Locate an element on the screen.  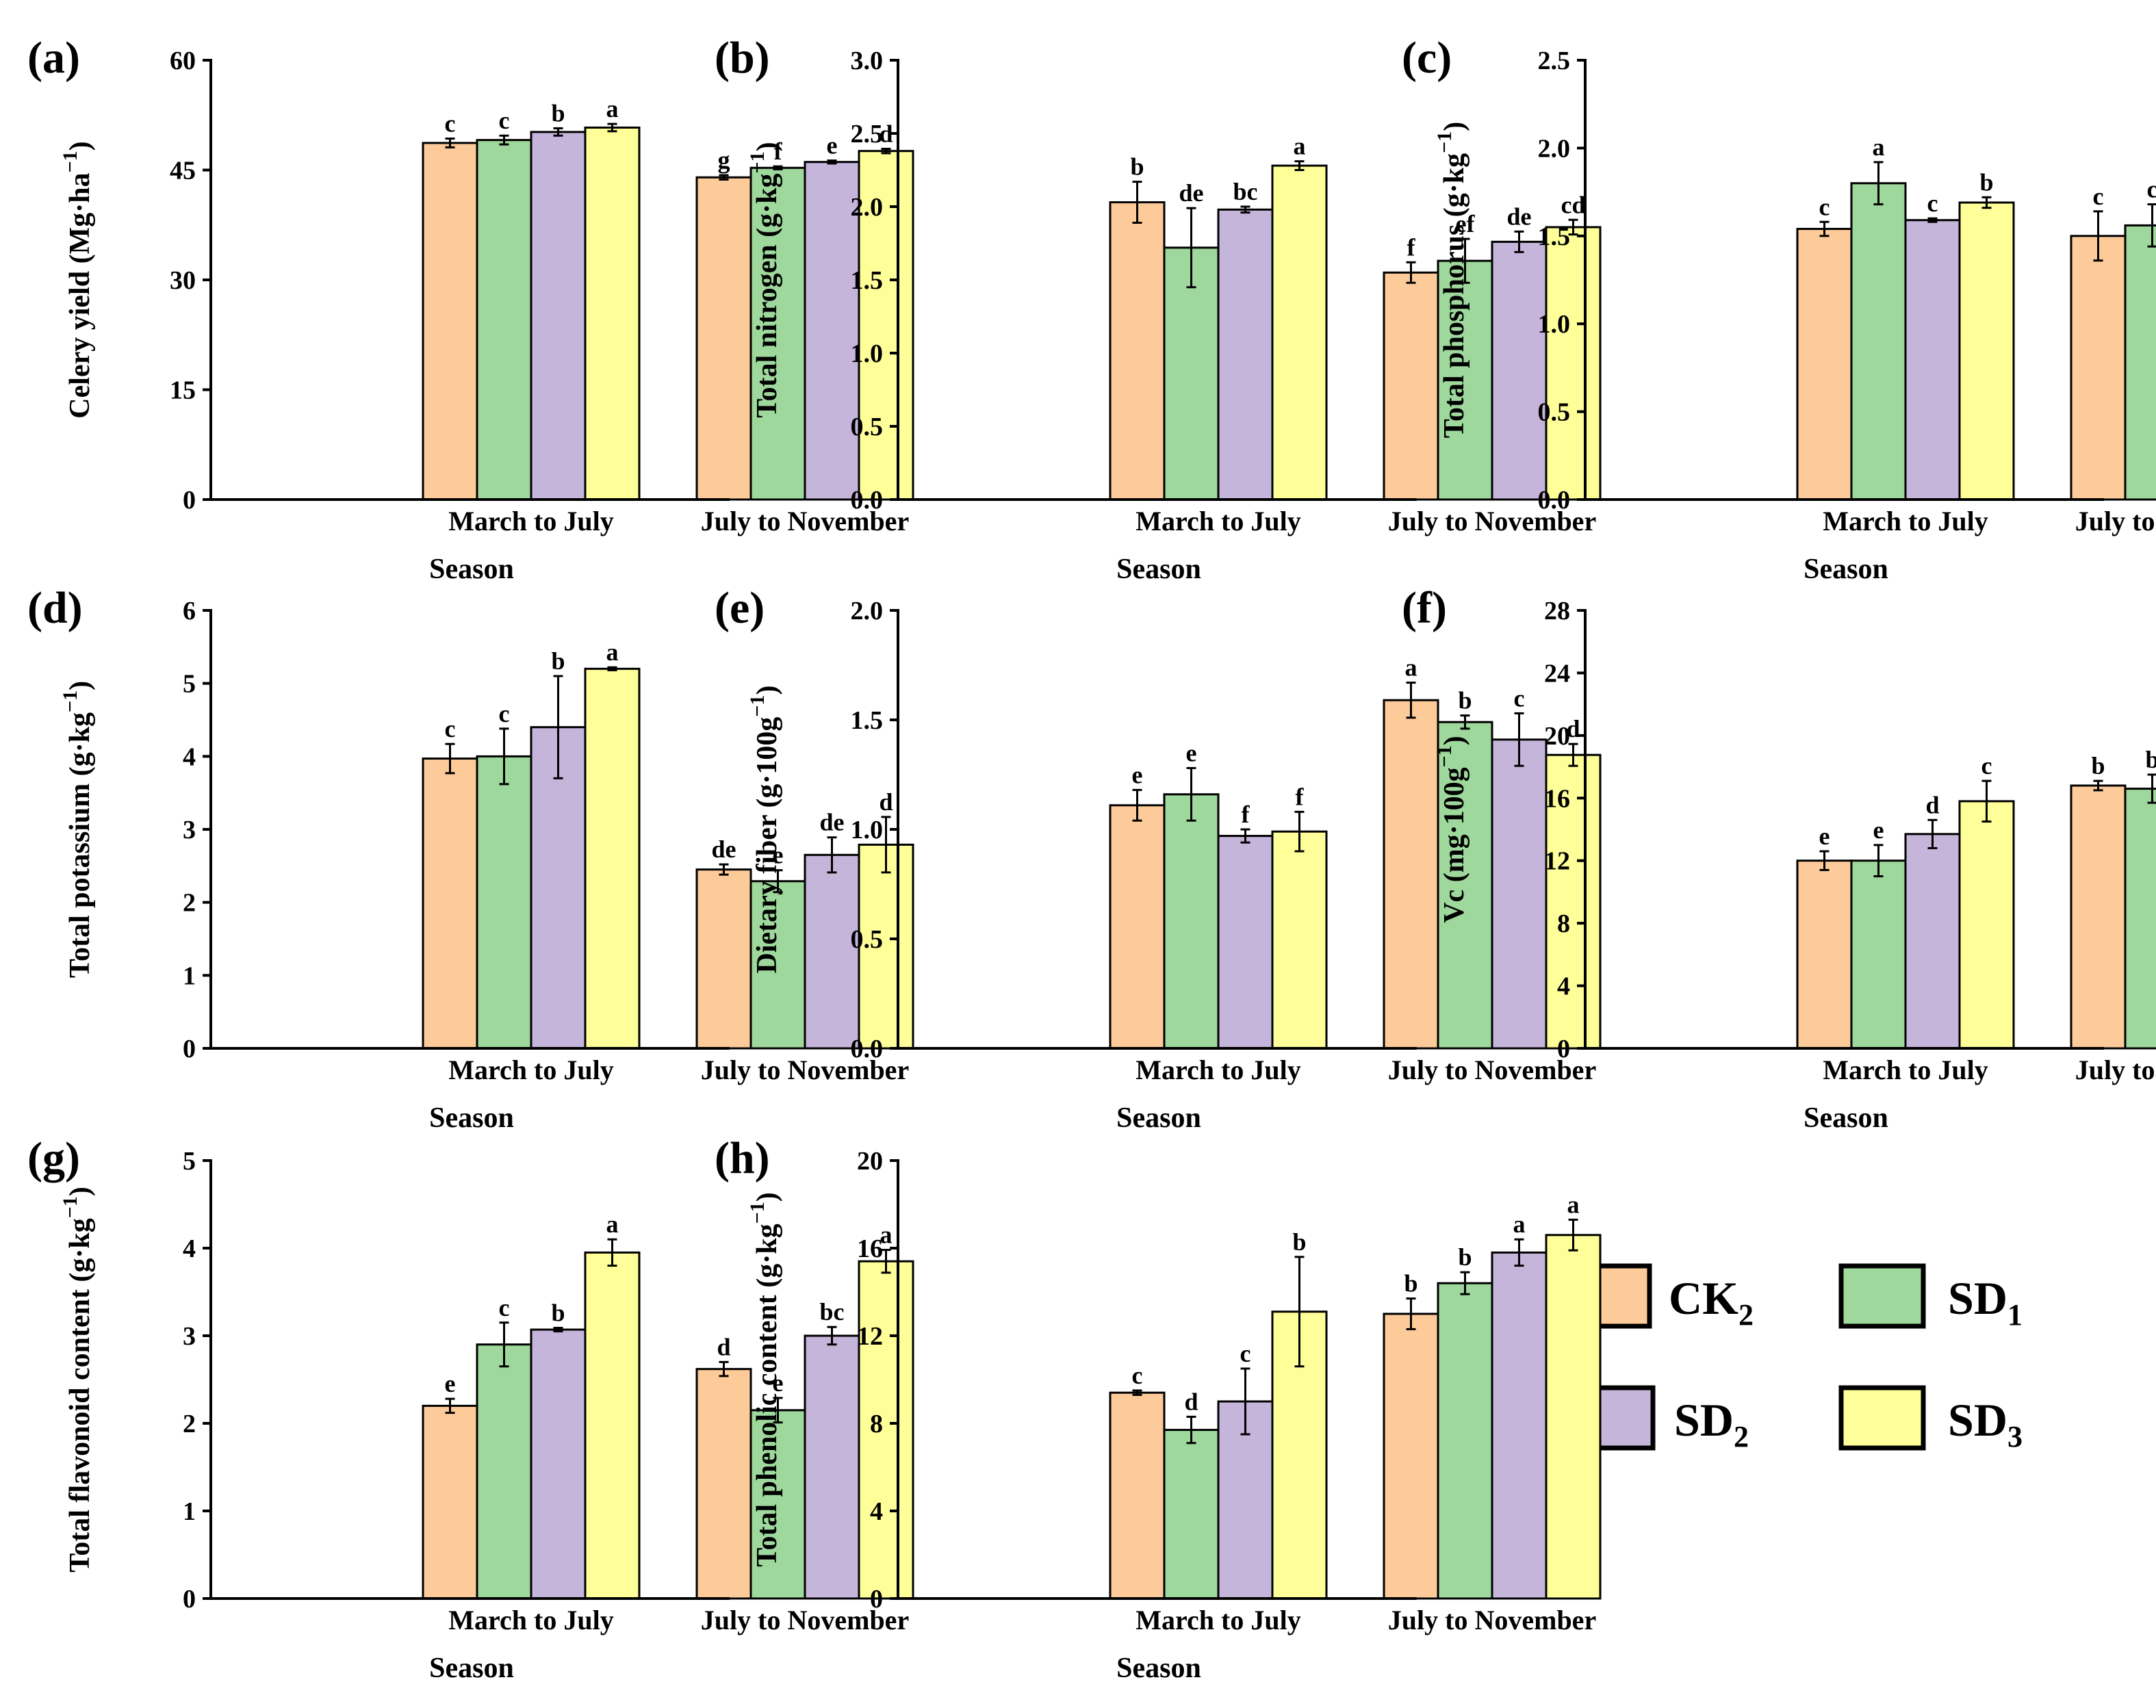
bar-ck2-jul-nov-b is located at coordinates (1411, 386).